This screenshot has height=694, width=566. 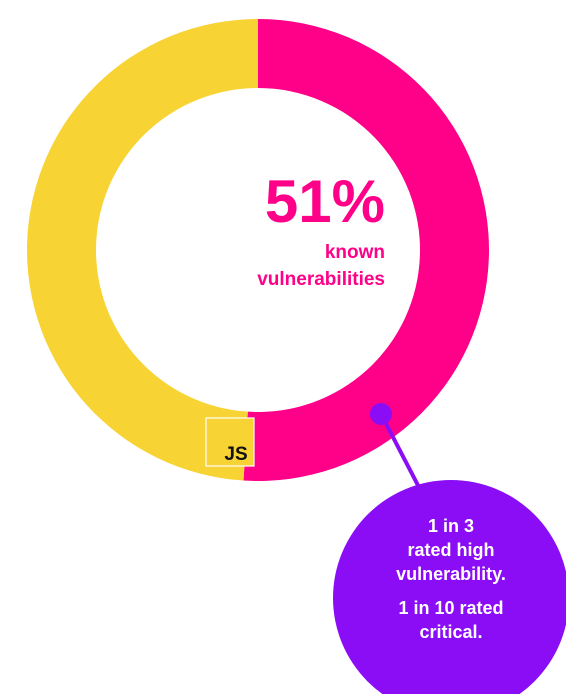 I want to click on headline-label-line-1: known, so click(x=355, y=252).